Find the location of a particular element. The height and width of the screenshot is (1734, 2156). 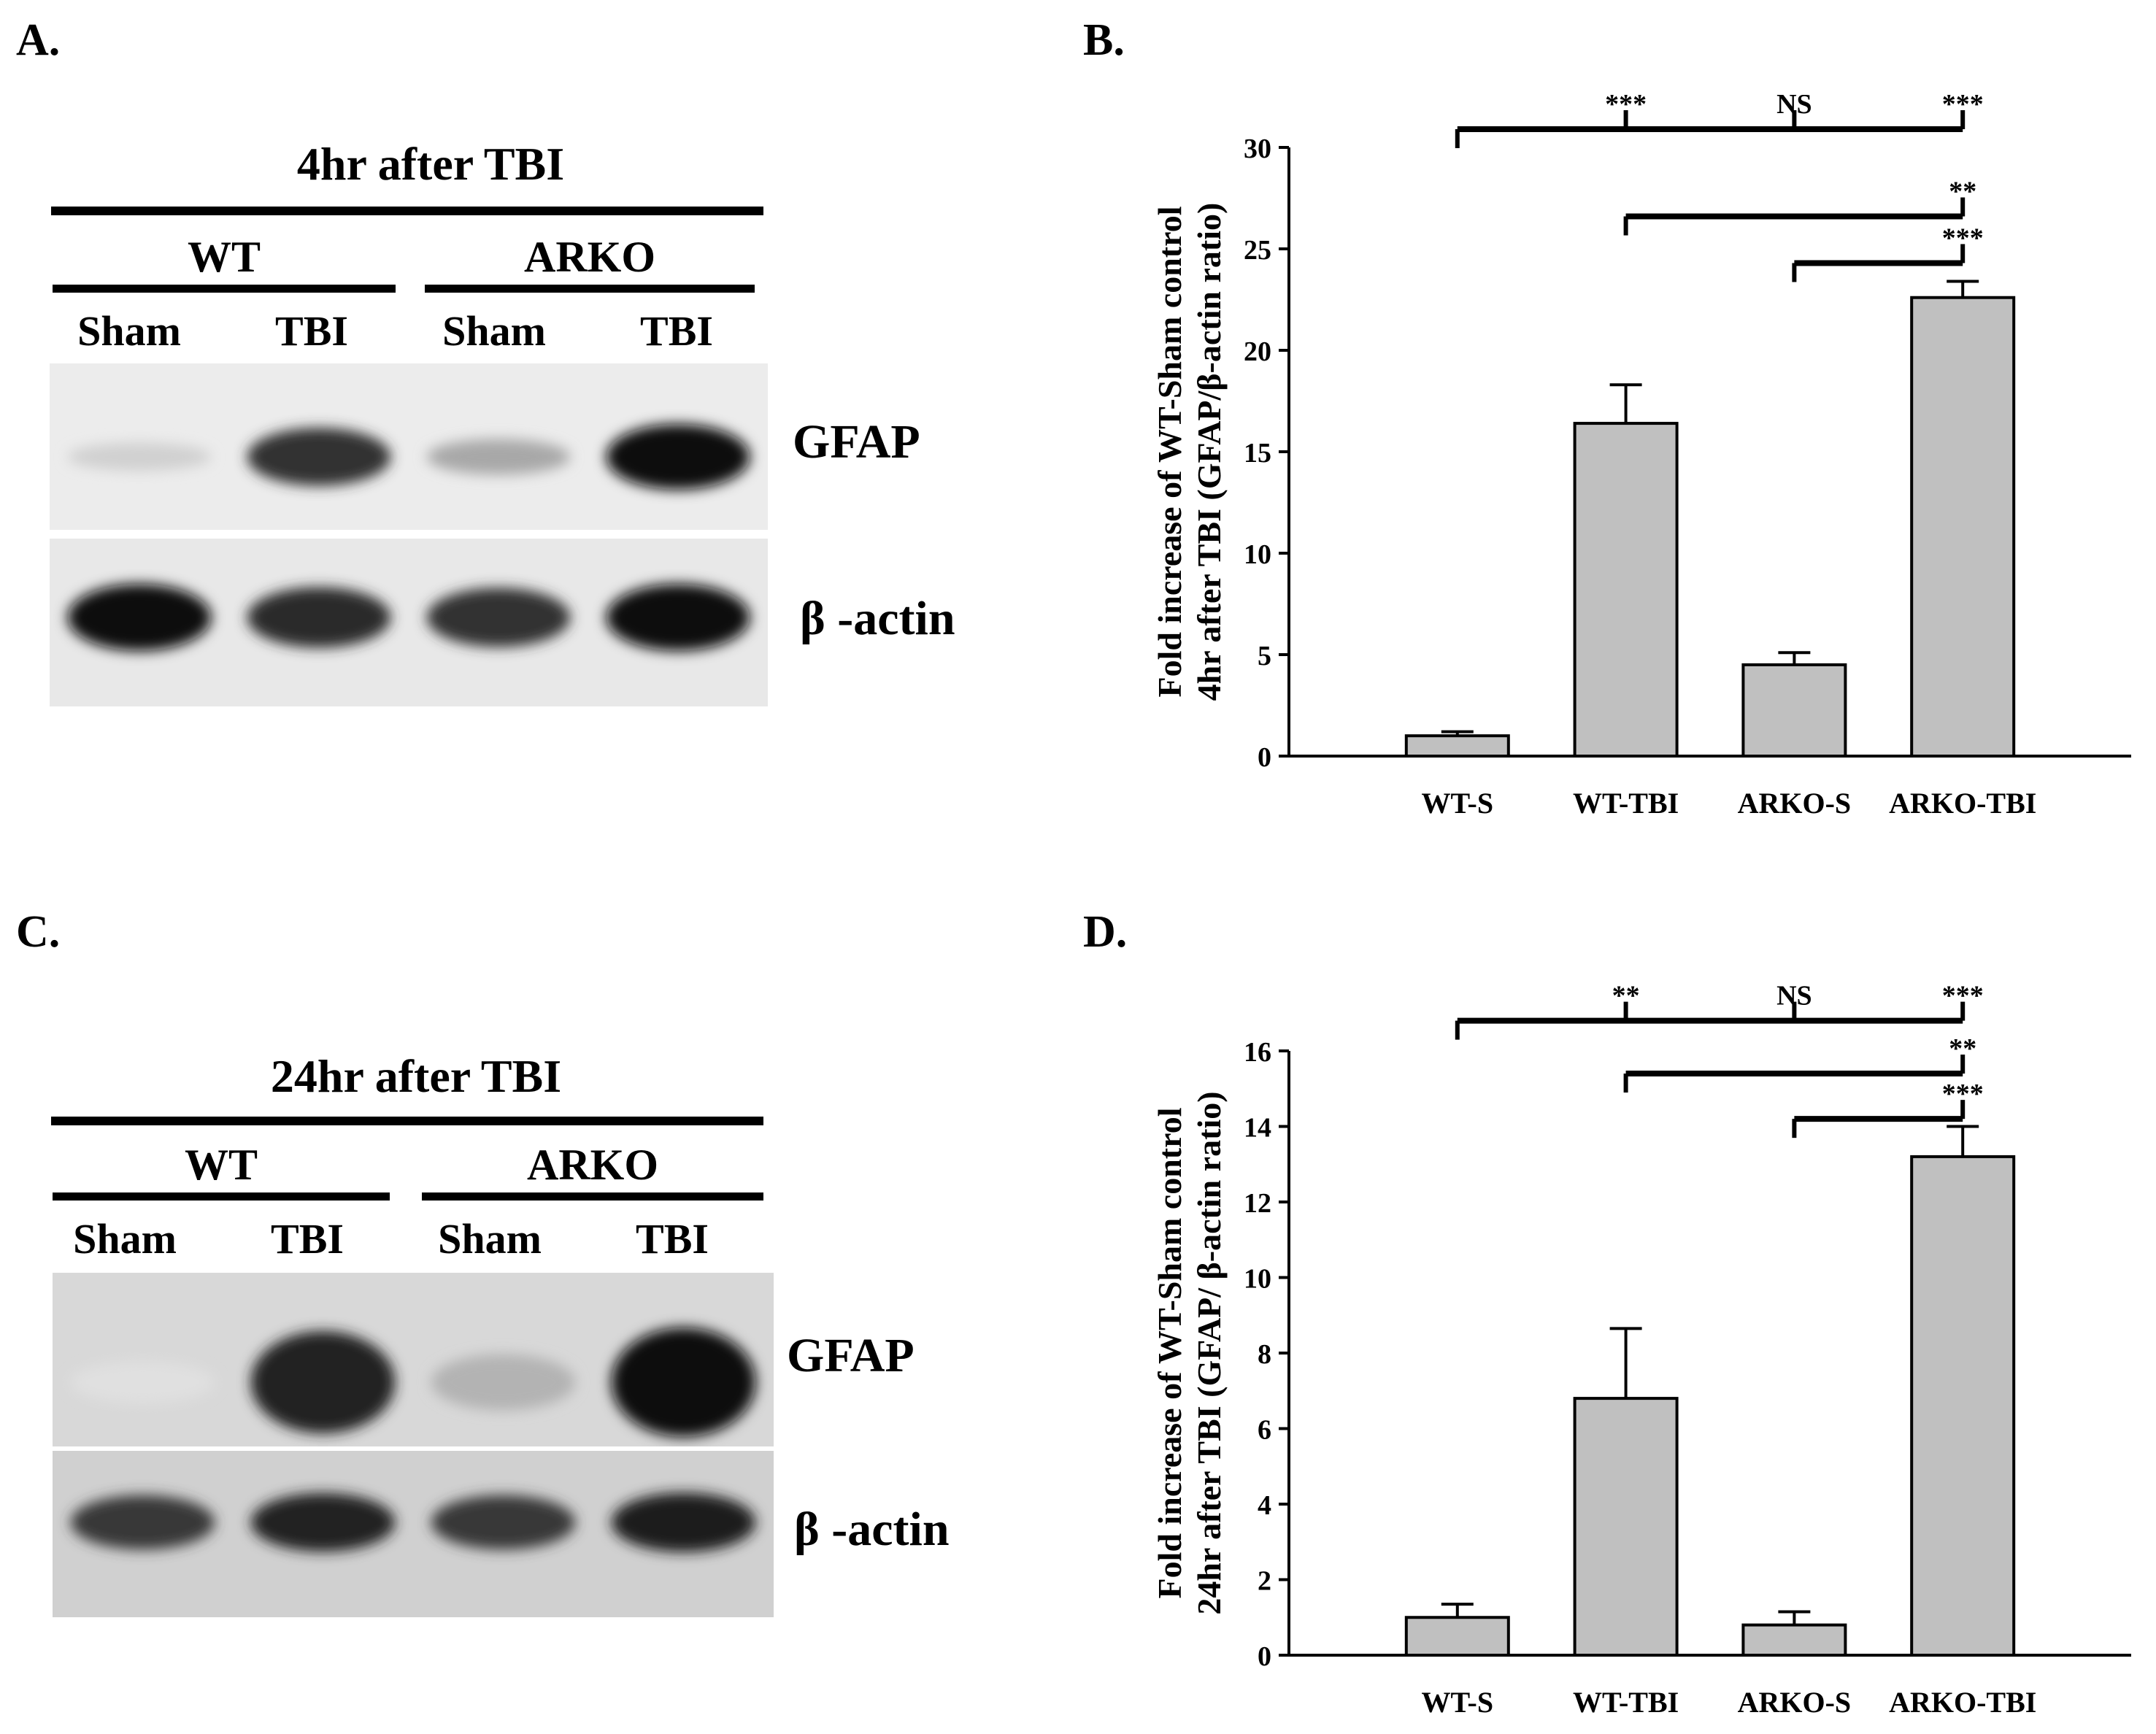

panel-b-y-tick-label: 15 is located at coordinates (1257, 453).